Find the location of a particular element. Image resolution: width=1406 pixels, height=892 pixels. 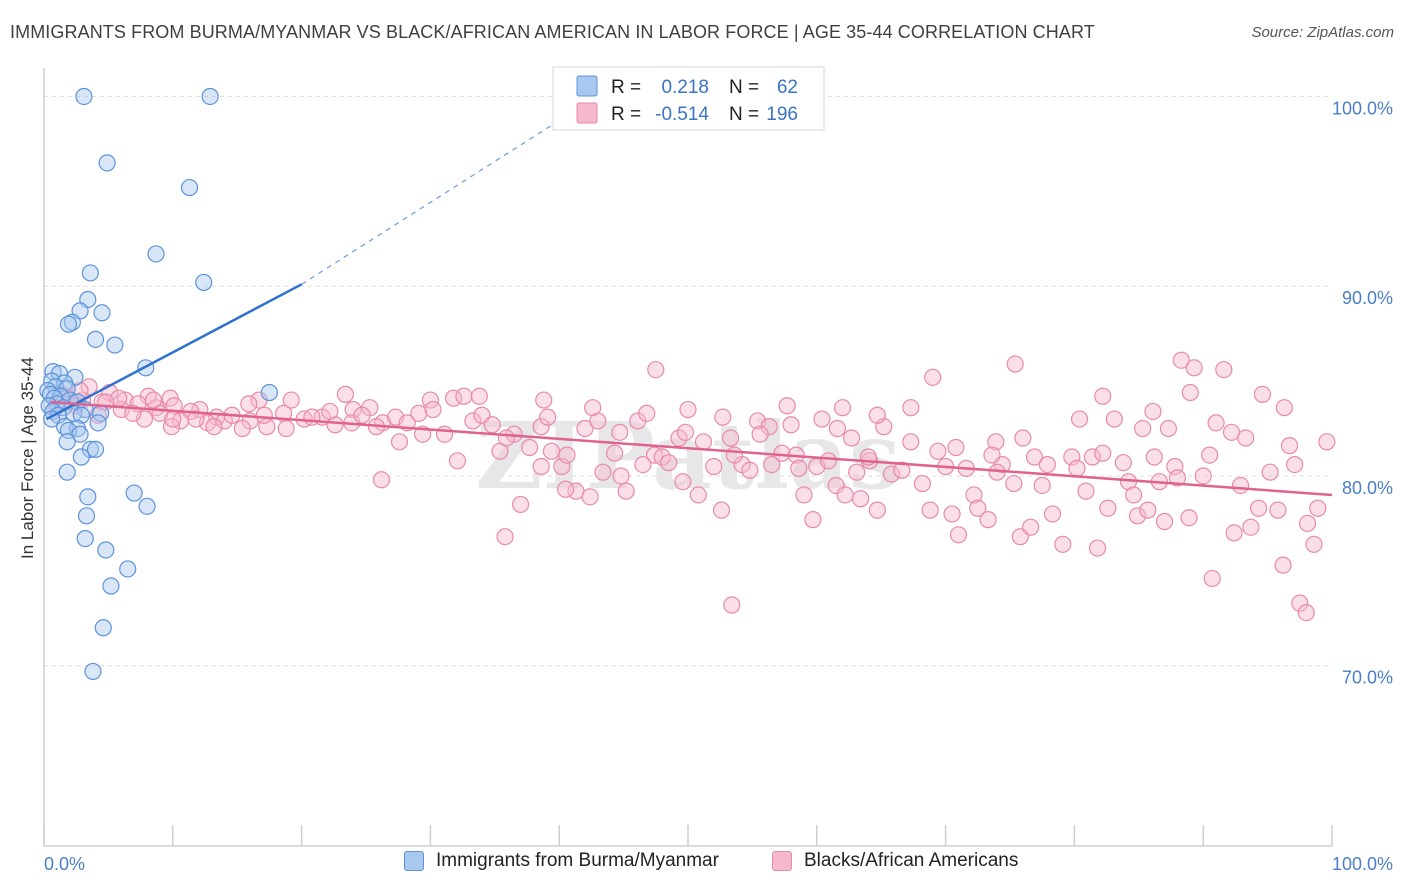

legend-frame is located at coordinates (688, 98).